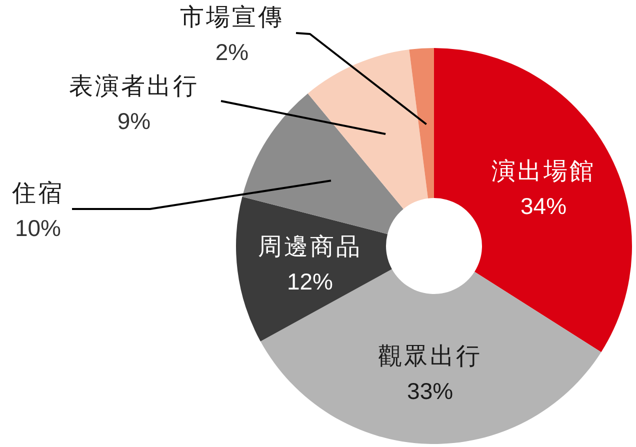  What do you see at coordinates (232, 52) in the screenshot?
I see `data-label: 2%` at bounding box center [232, 52].